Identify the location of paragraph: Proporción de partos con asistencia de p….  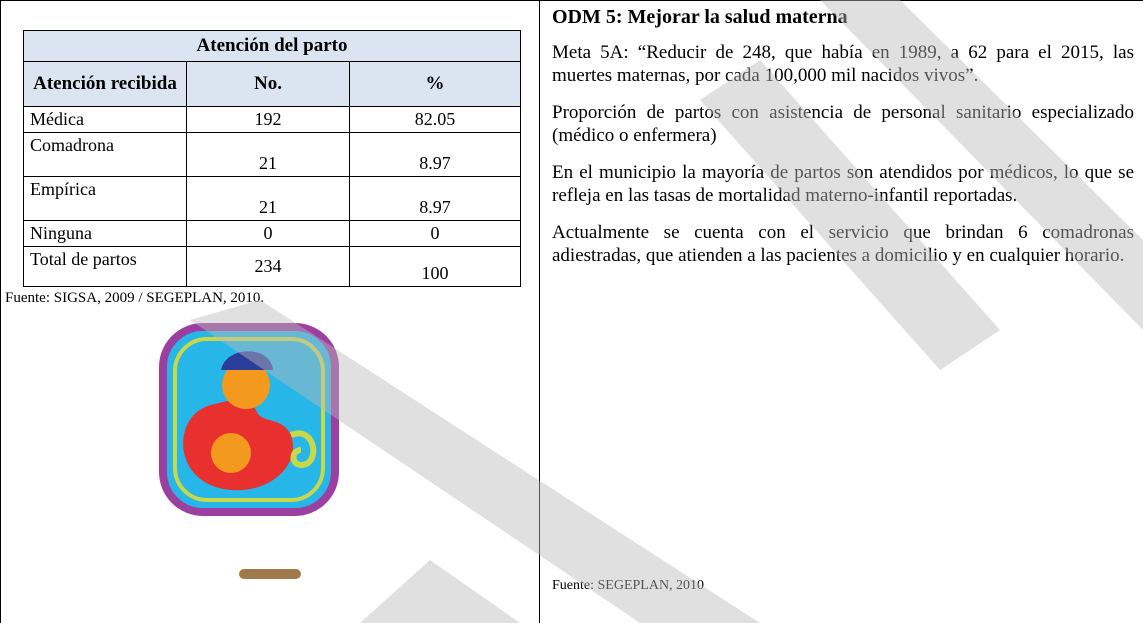
(843, 124).